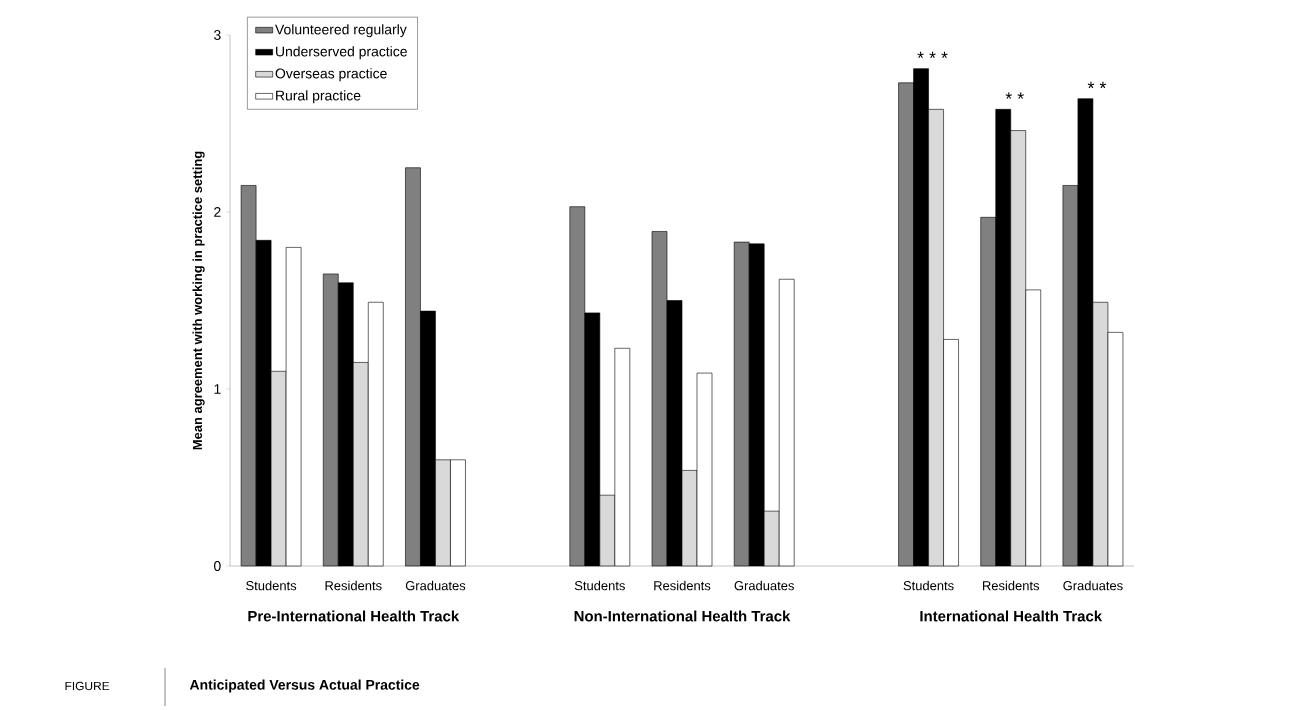 This screenshot has height=710, width=1308. I want to click on y-axis-title: Mean agreement with working in practice setting, so click(198, 300).